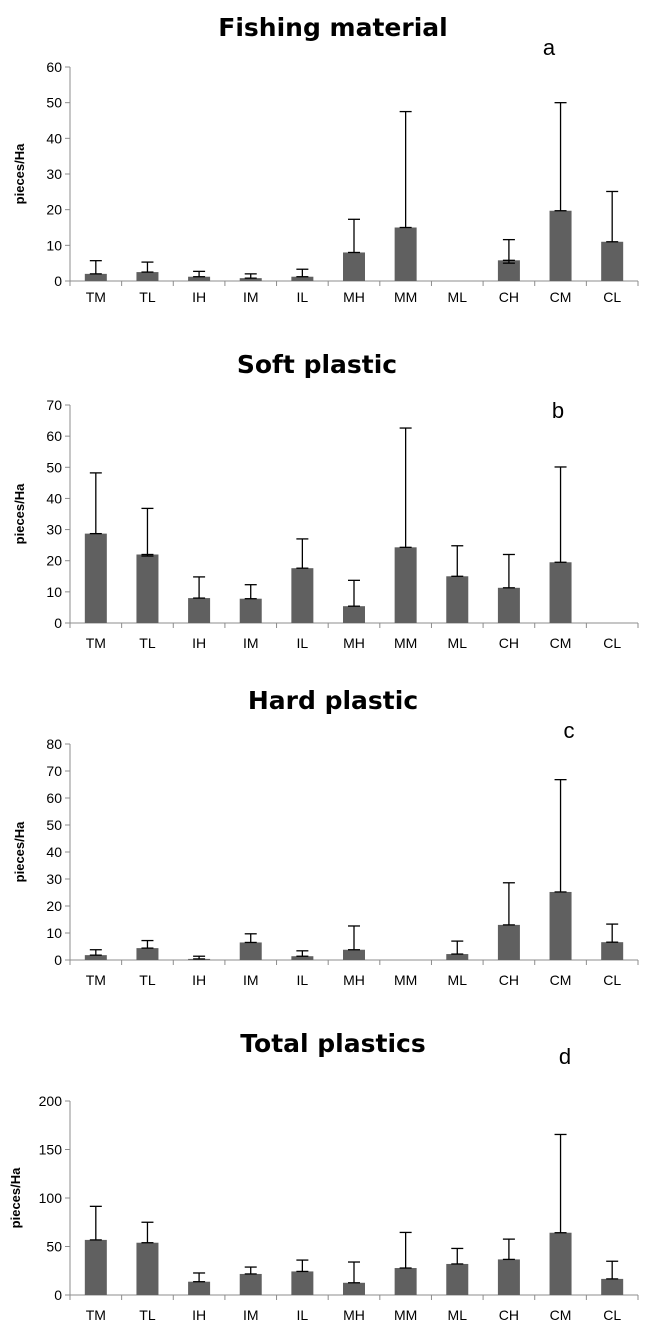 This screenshot has height=1326, width=653. What do you see at coordinates (405, 585) in the screenshot?
I see `bar-MM` at bounding box center [405, 585].